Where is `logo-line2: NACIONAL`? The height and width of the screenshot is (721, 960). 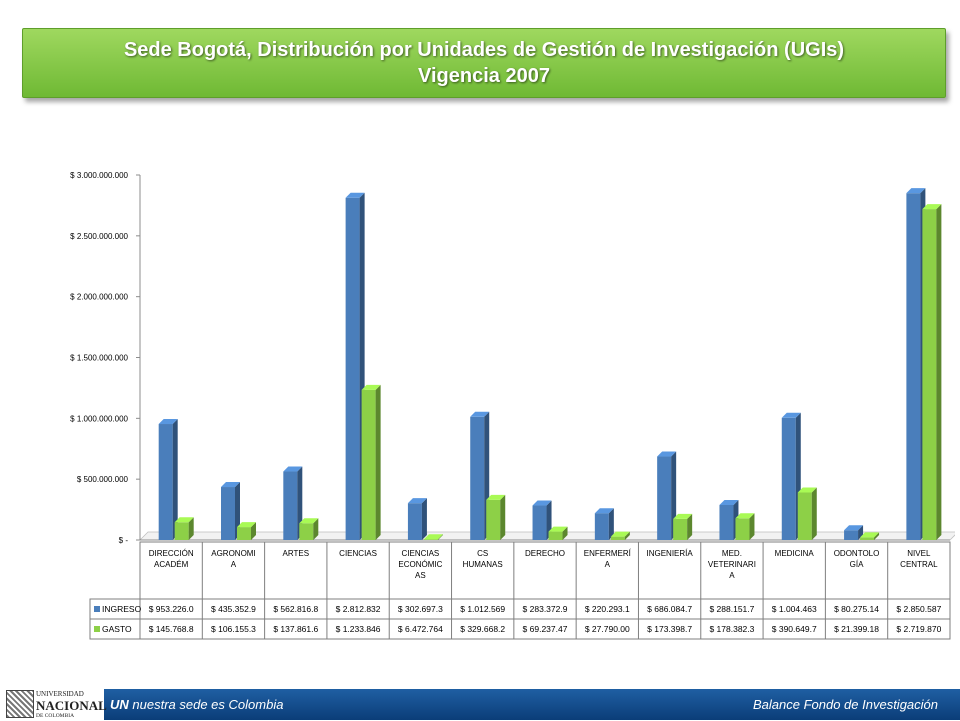 logo-line2: NACIONAL is located at coordinates (71, 705).